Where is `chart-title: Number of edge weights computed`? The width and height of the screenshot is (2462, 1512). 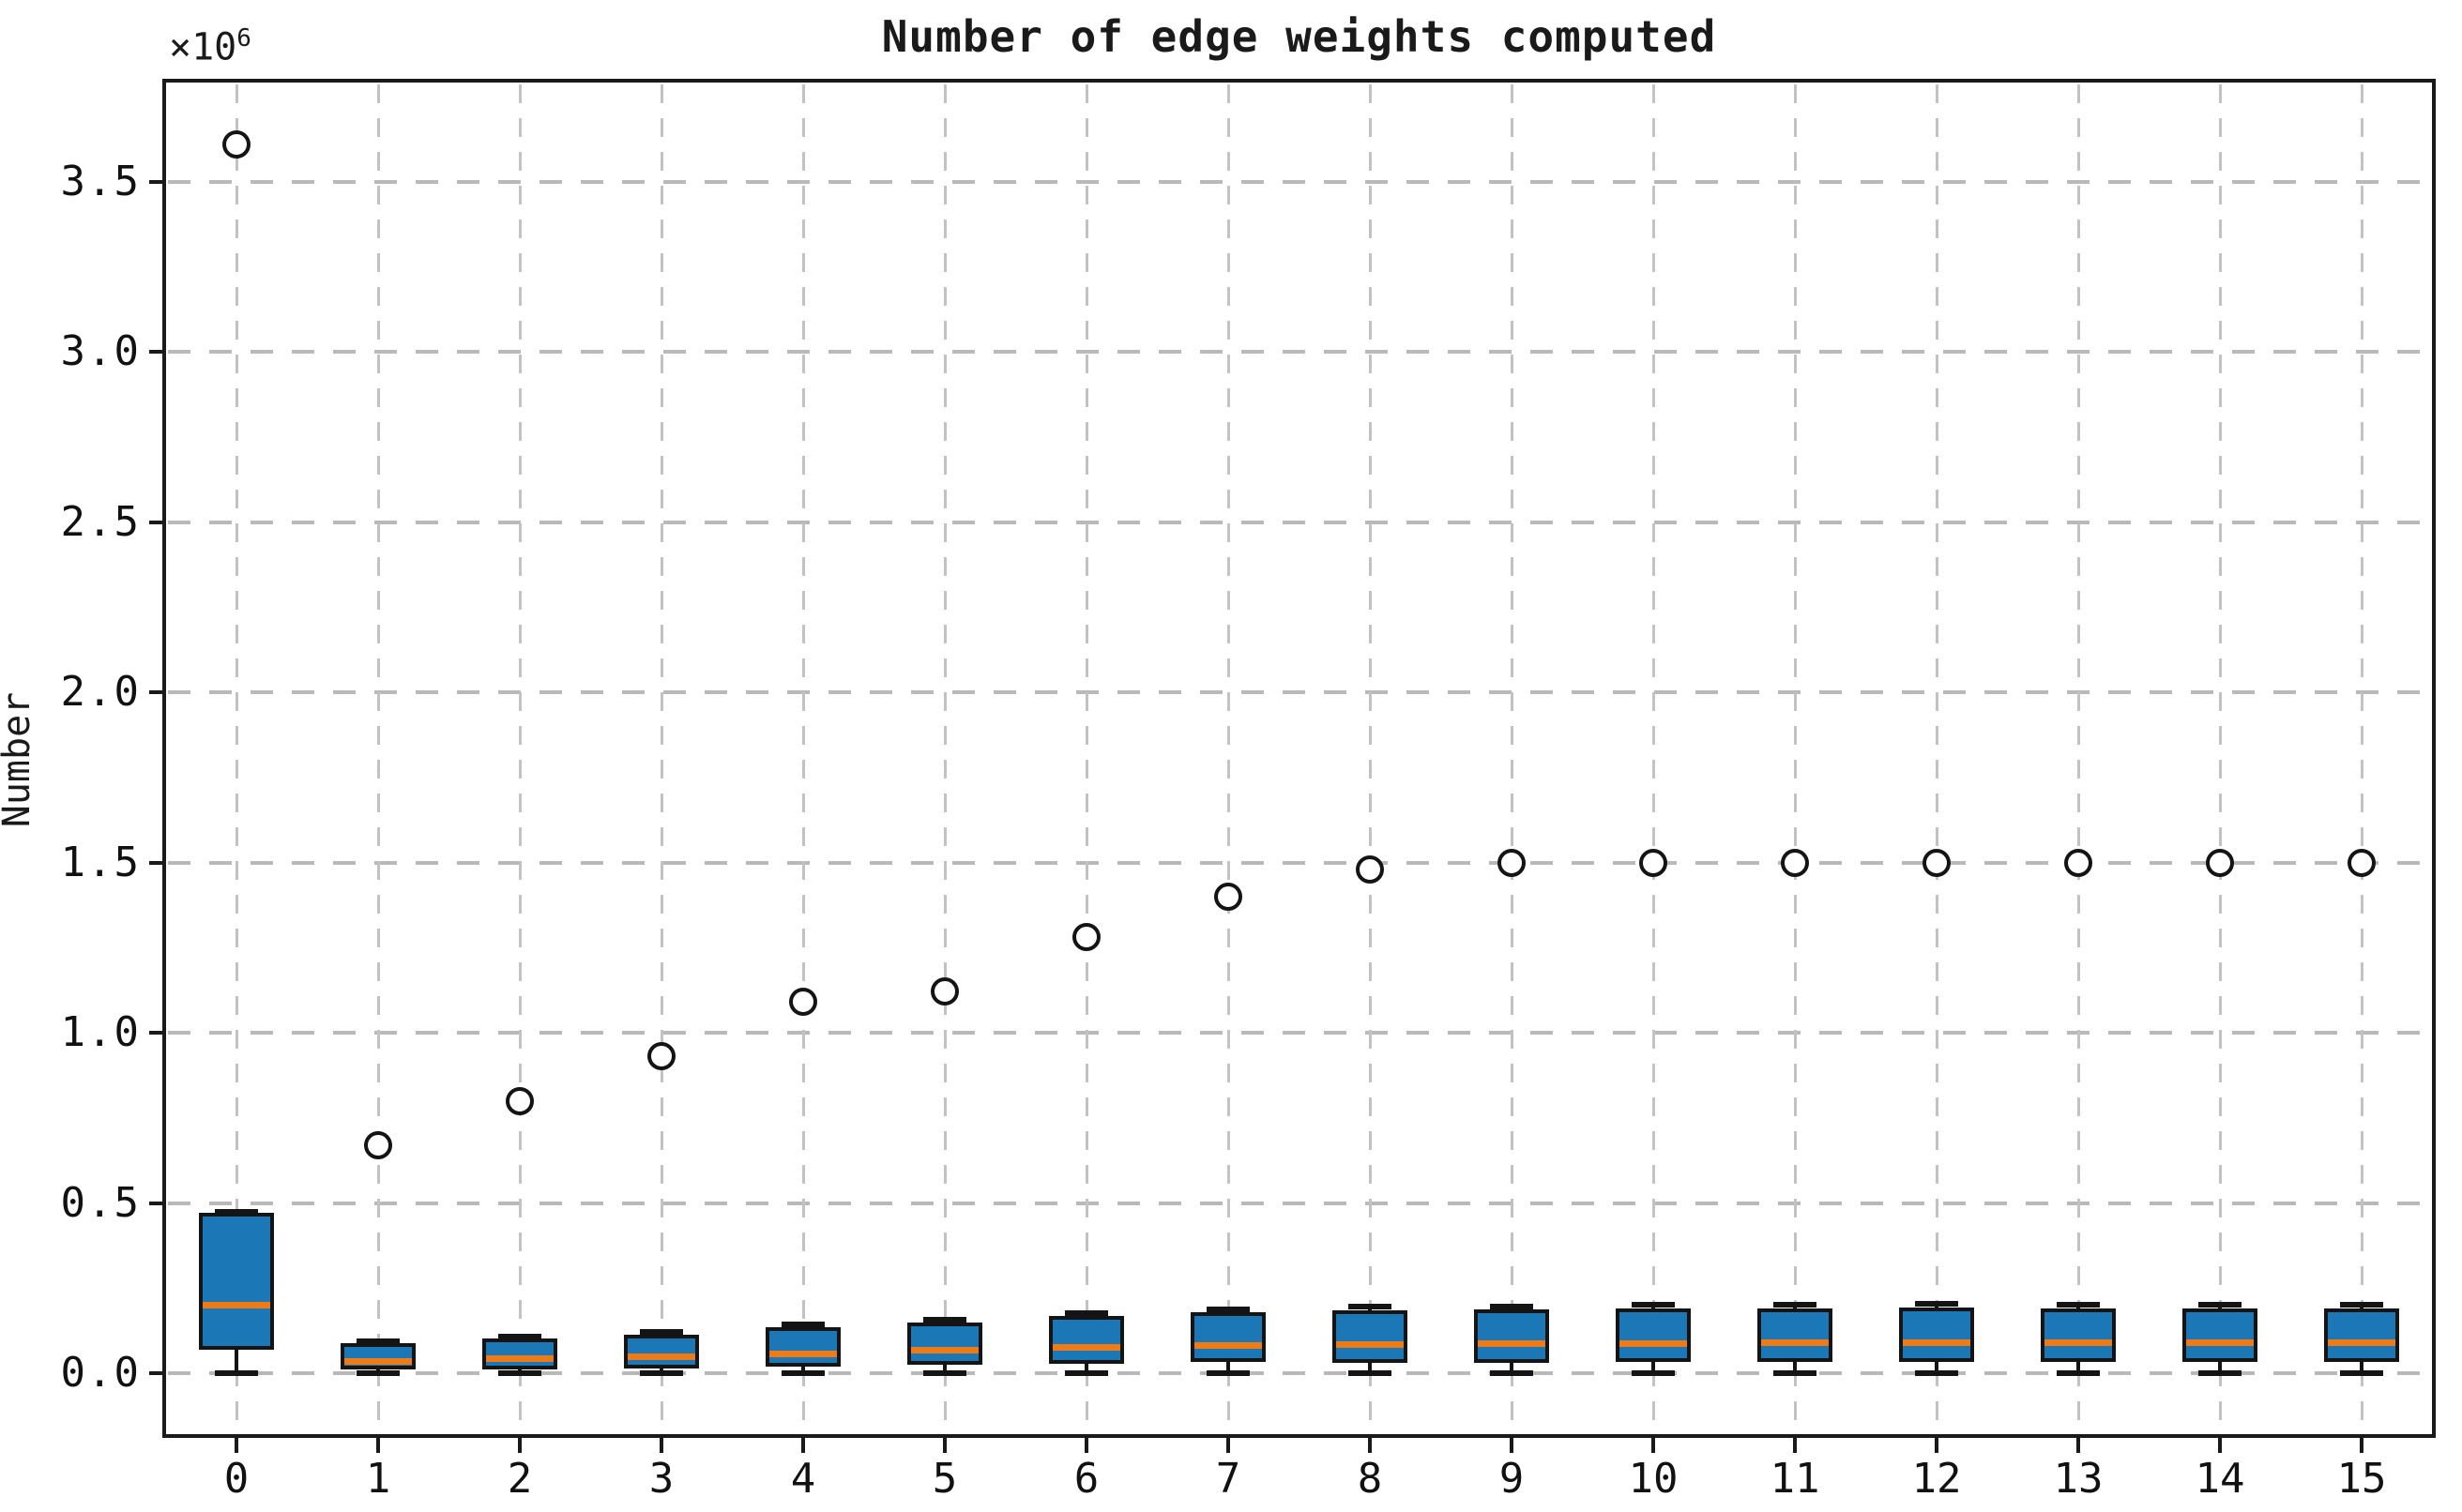
chart-title: Number of edge weights computed is located at coordinates (1299, 36).